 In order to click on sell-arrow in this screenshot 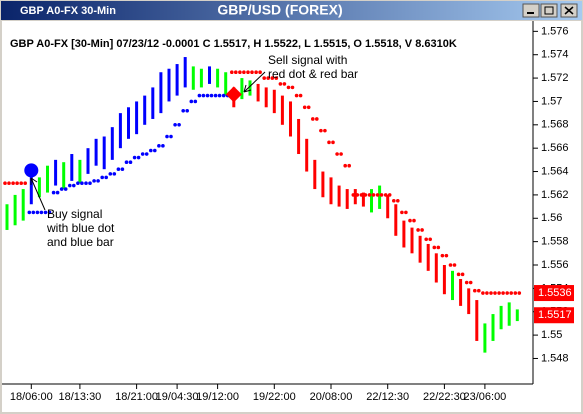, I will do `click(254, 82)`.